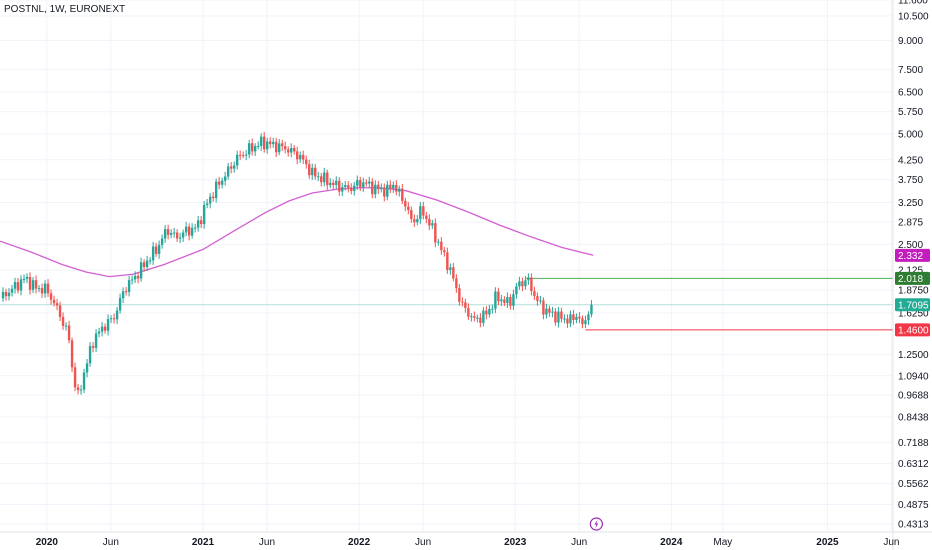 This screenshot has height=550, width=932. What do you see at coordinates (359, 542) in the screenshot?
I see `time-tick-label: 2022` at bounding box center [359, 542].